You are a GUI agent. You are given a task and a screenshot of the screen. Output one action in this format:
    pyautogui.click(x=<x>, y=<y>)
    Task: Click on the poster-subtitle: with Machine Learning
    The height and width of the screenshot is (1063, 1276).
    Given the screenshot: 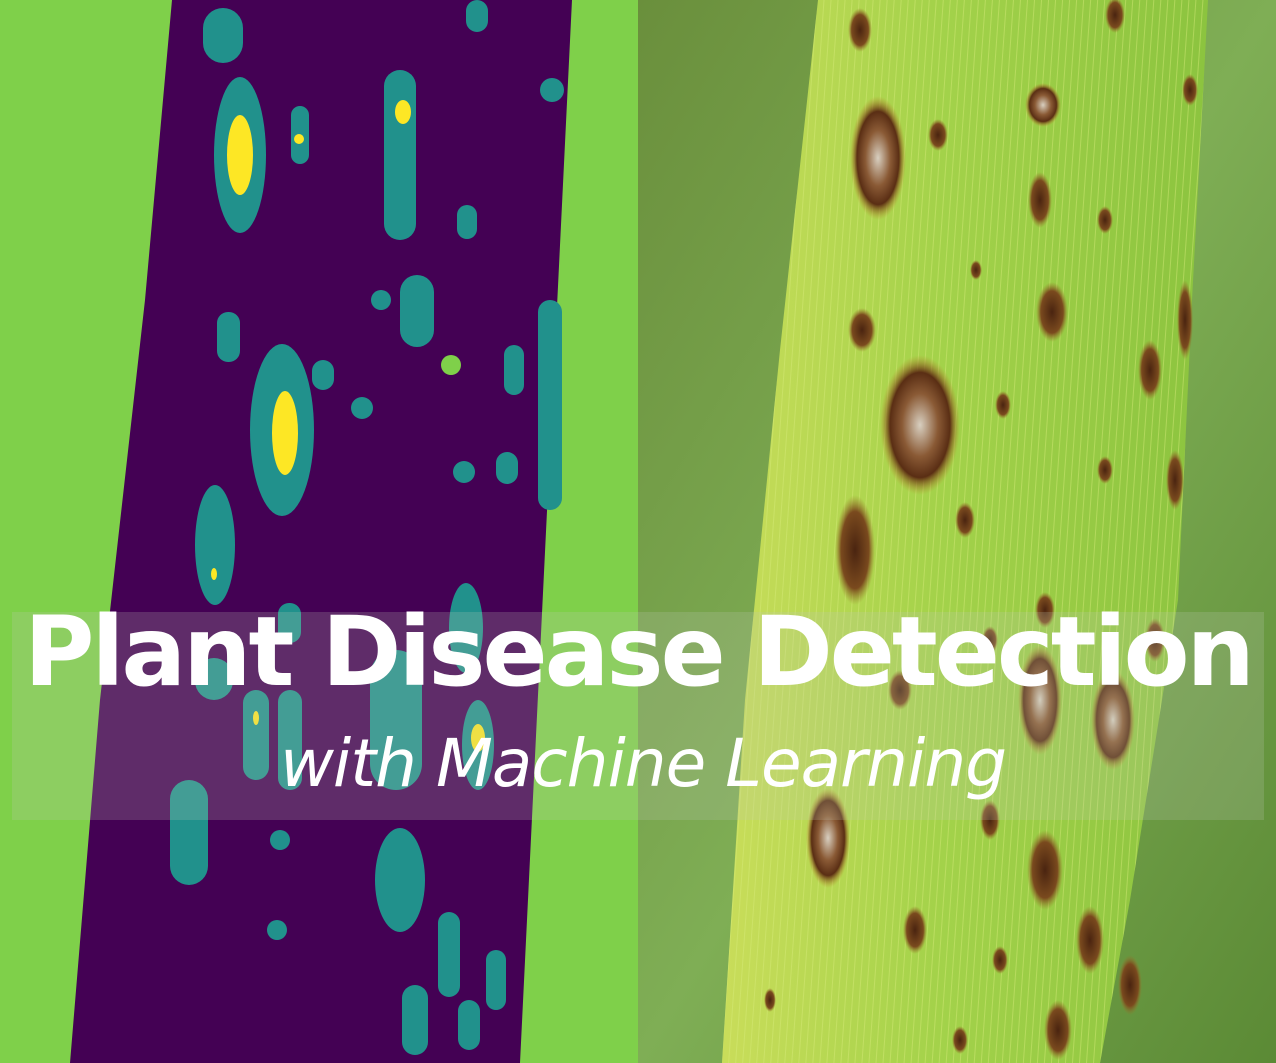 What is the action you would take?
    pyautogui.click(x=643, y=763)
    